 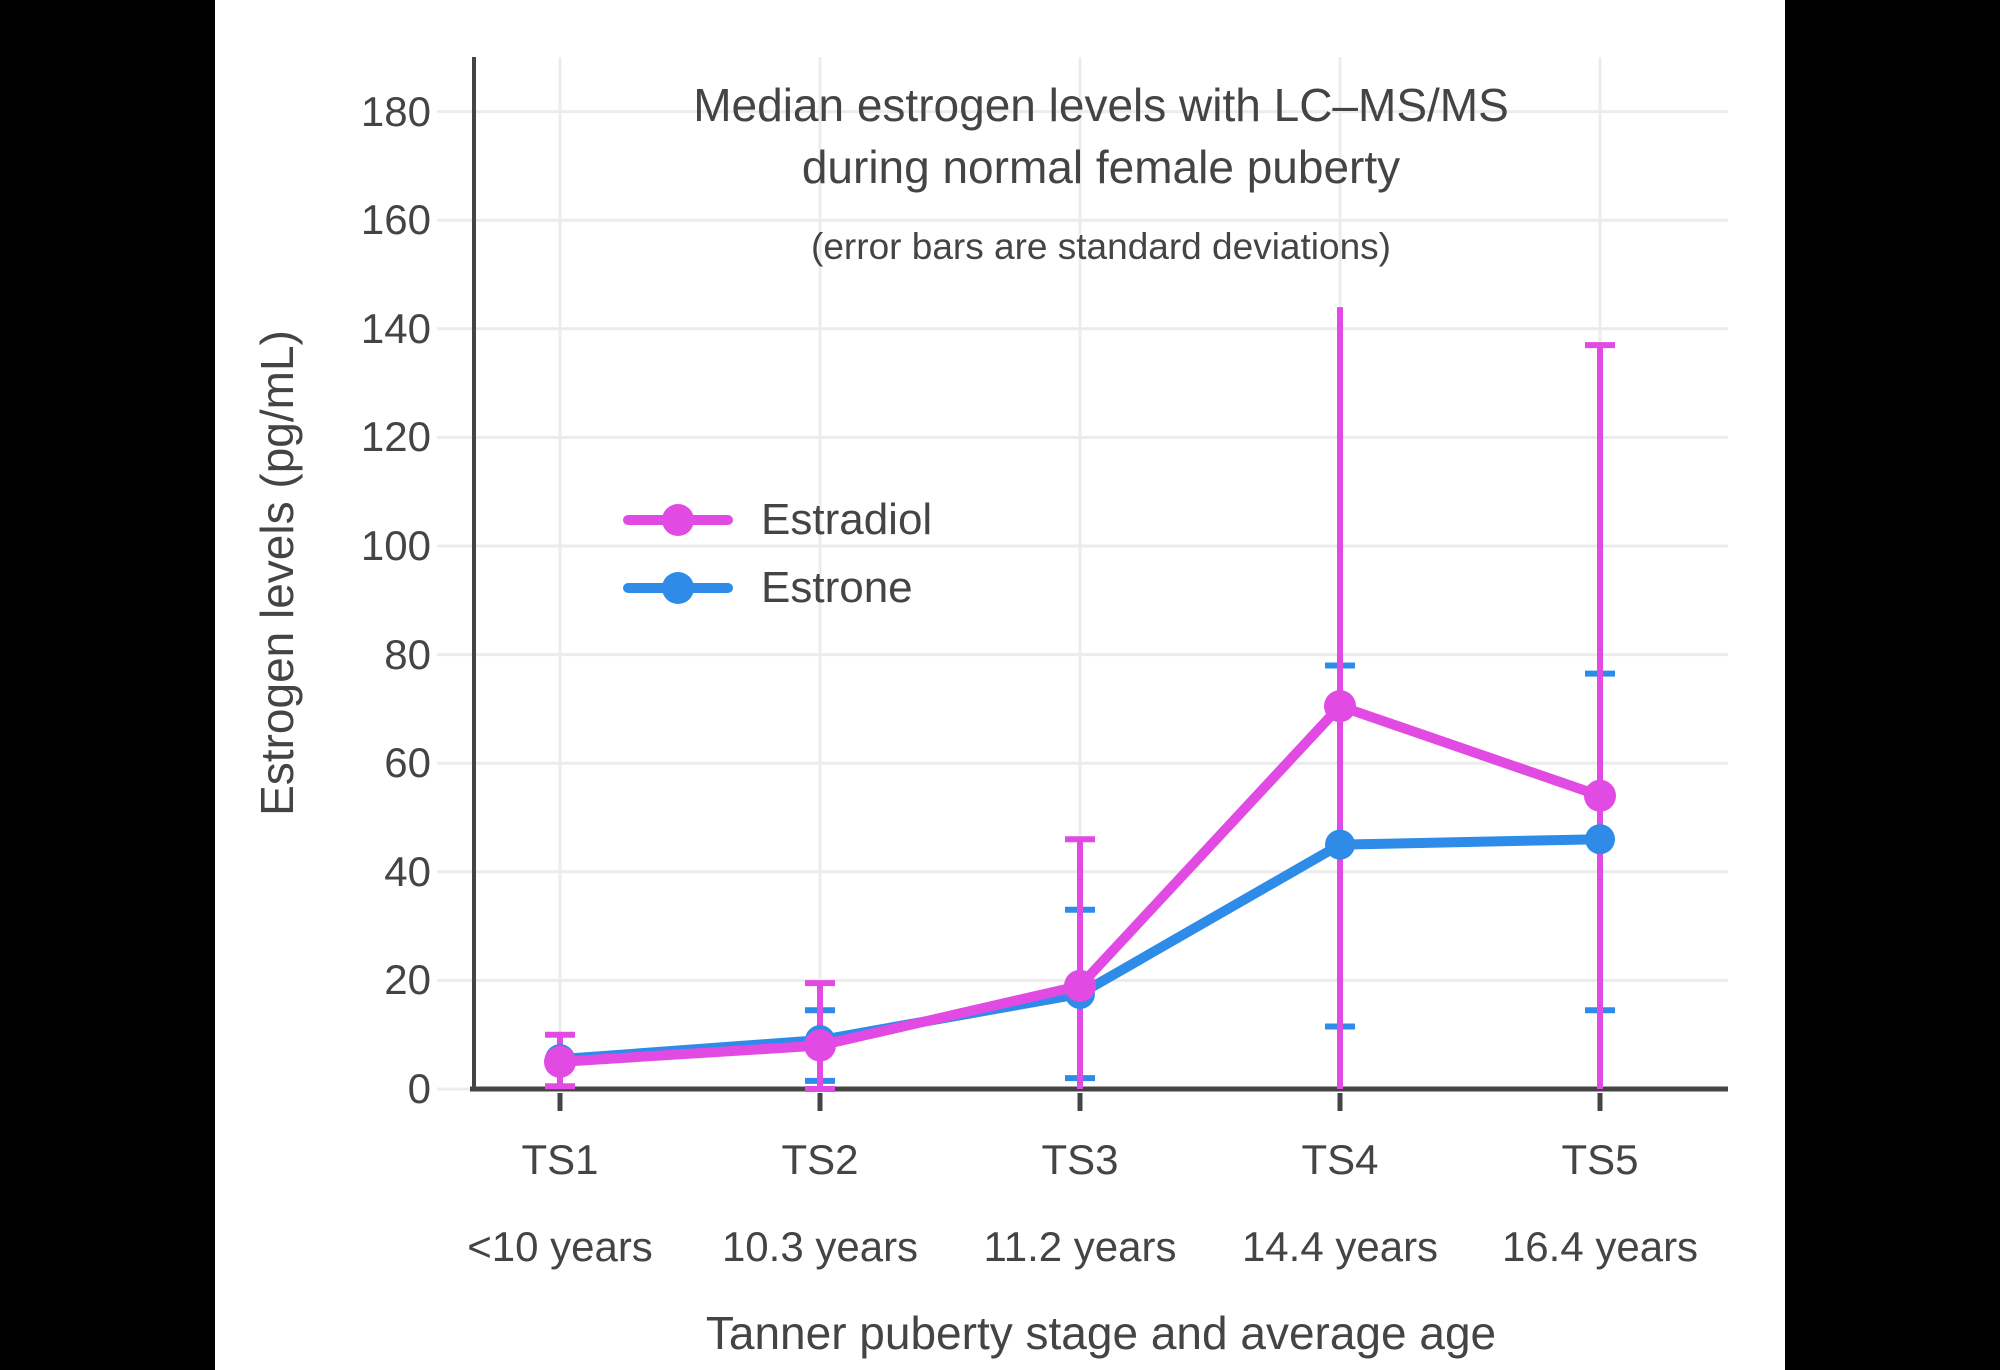 What do you see at coordinates (1080, 1246) in the screenshot?
I see `x-tick-sublabel: 11.2 years` at bounding box center [1080, 1246].